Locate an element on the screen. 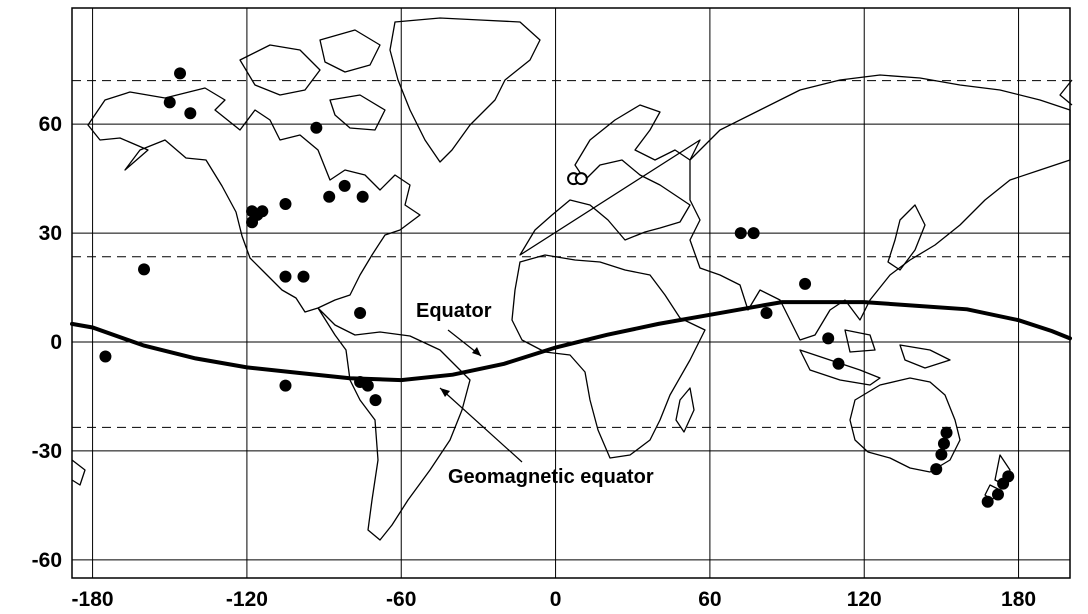  coast-arctic-islands is located at coordinates (312, 80).